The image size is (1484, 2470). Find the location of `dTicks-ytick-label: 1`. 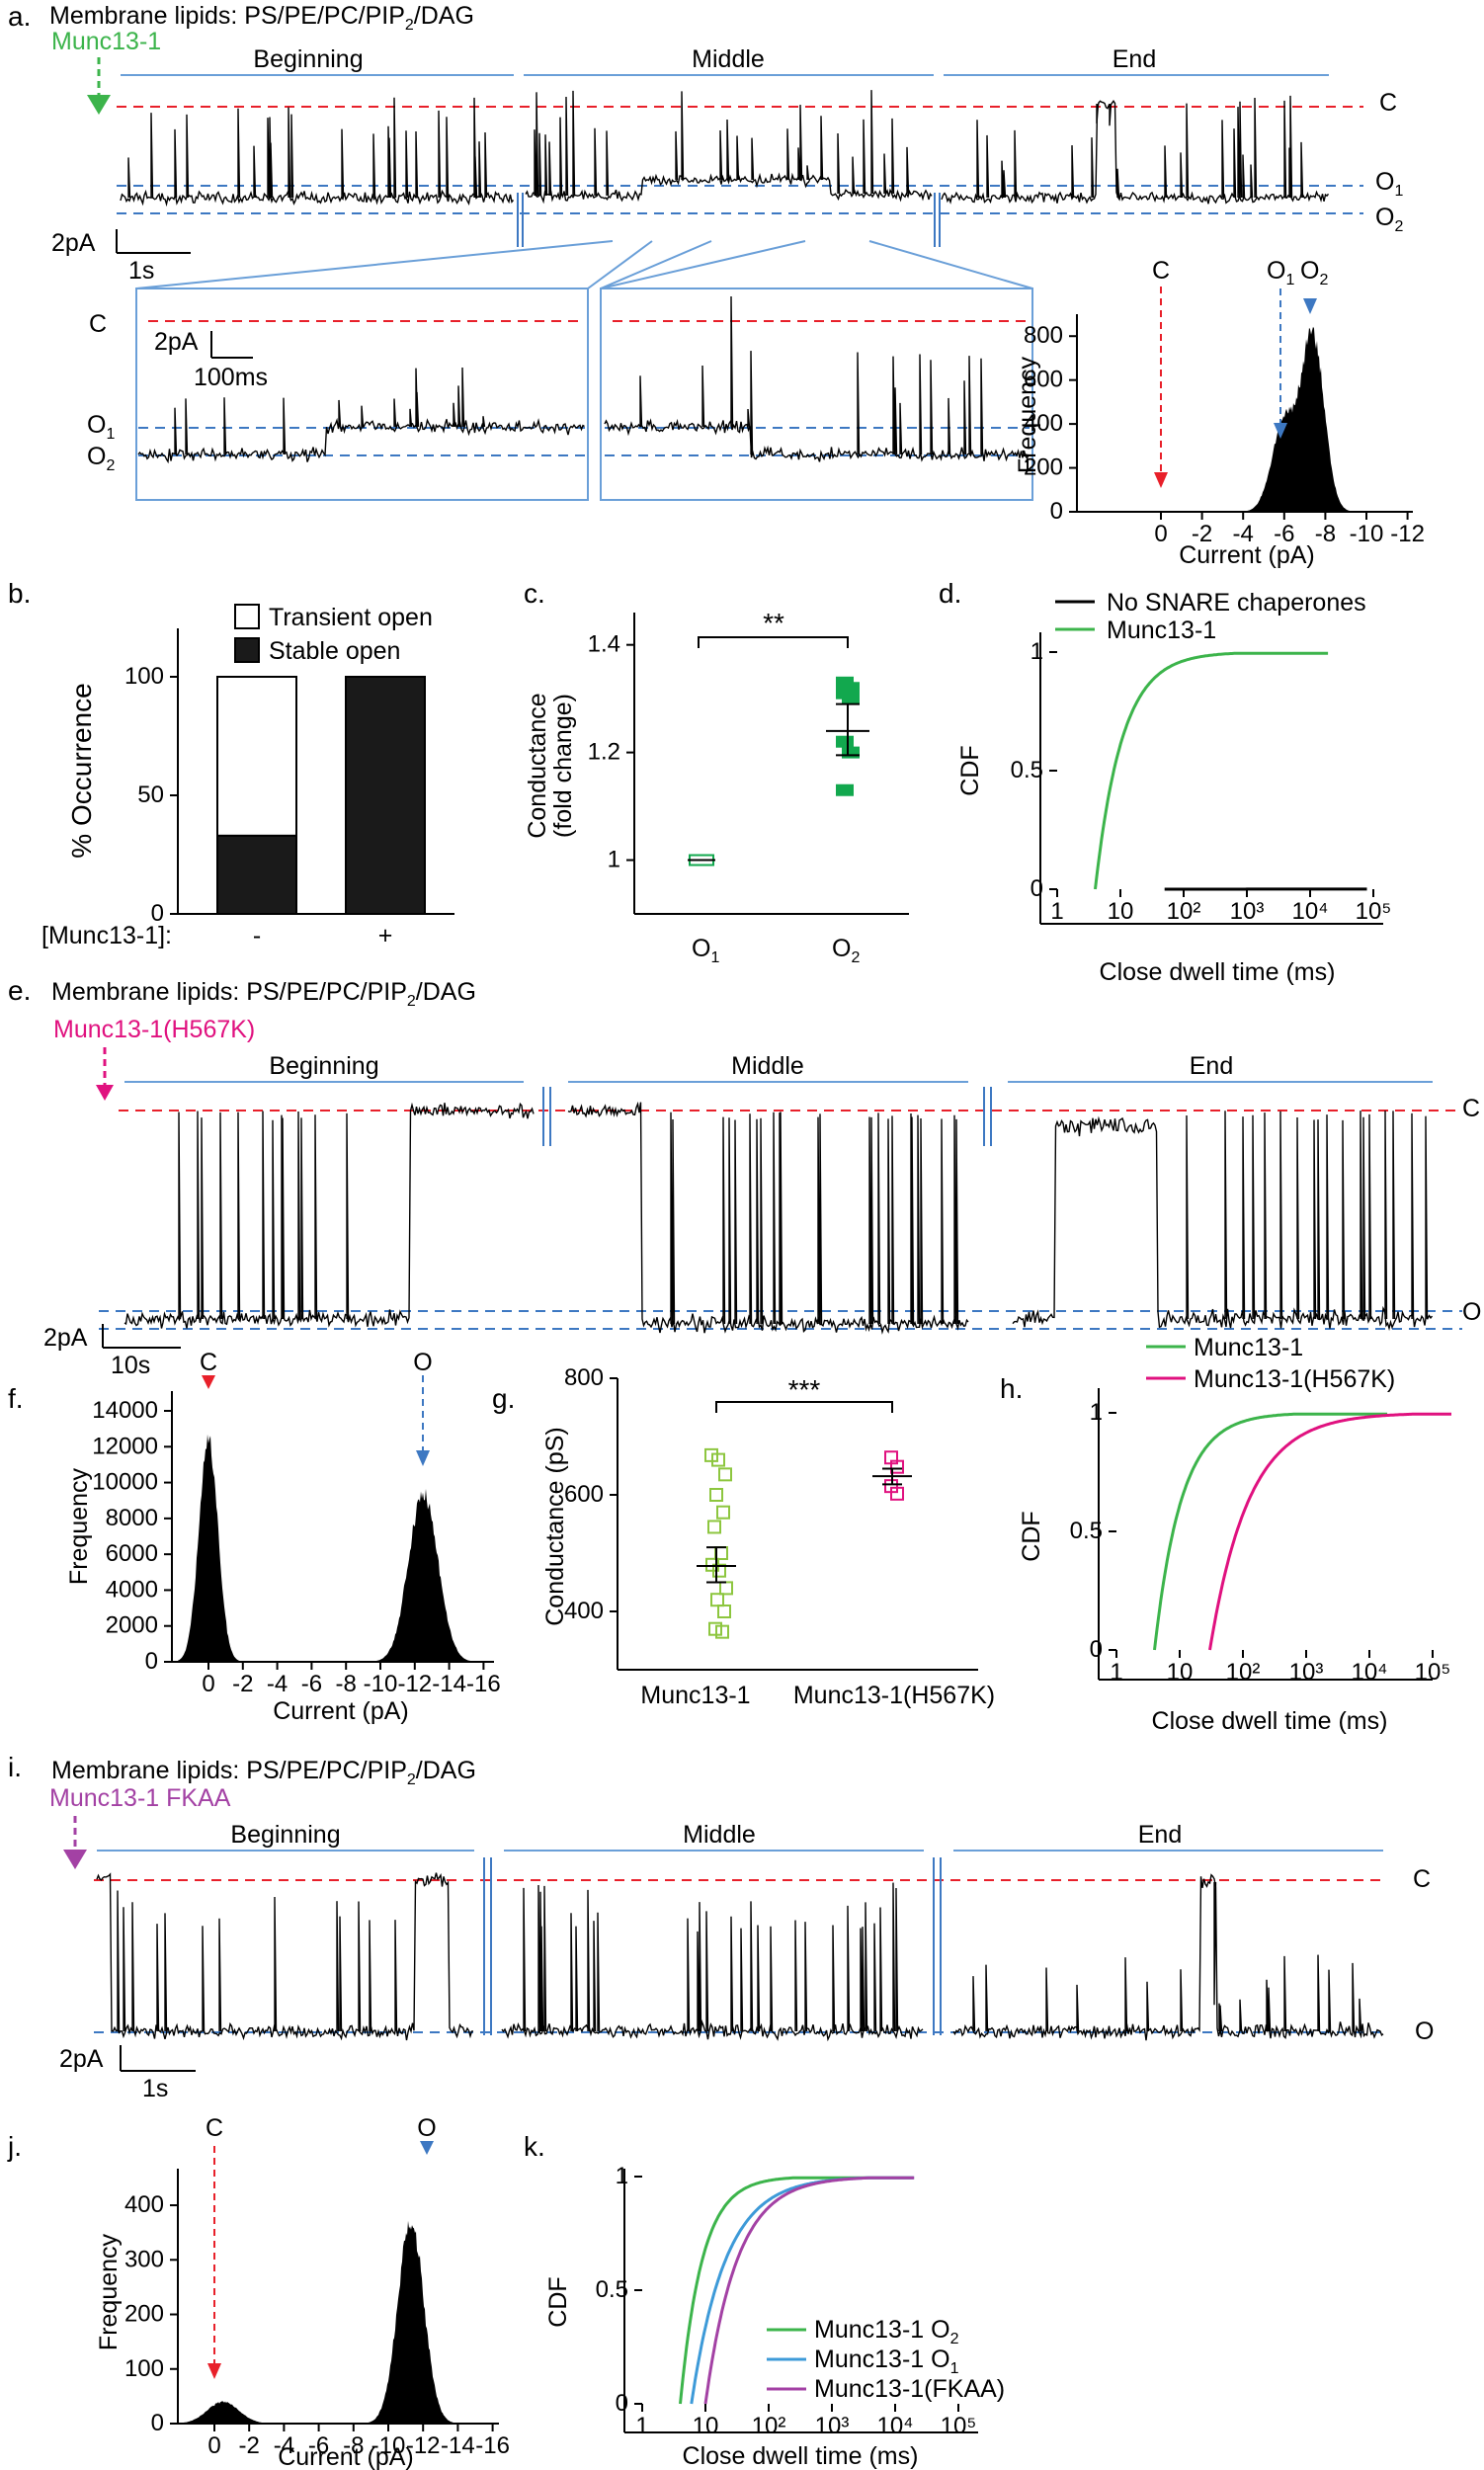

dTicks-ytick-label: 1 is located at coordinates (1037, 651).